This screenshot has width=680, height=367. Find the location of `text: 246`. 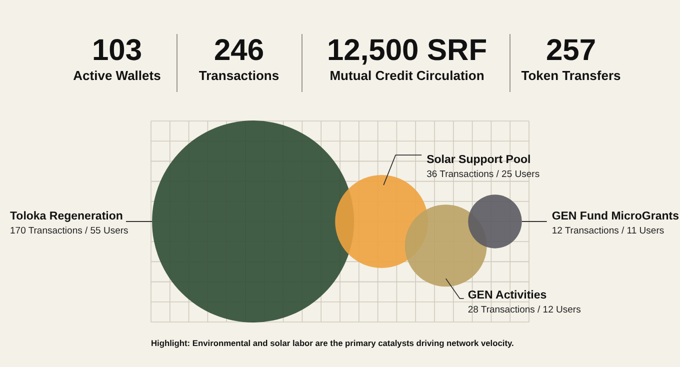

text: 246 is located at coordinates (239, 50).